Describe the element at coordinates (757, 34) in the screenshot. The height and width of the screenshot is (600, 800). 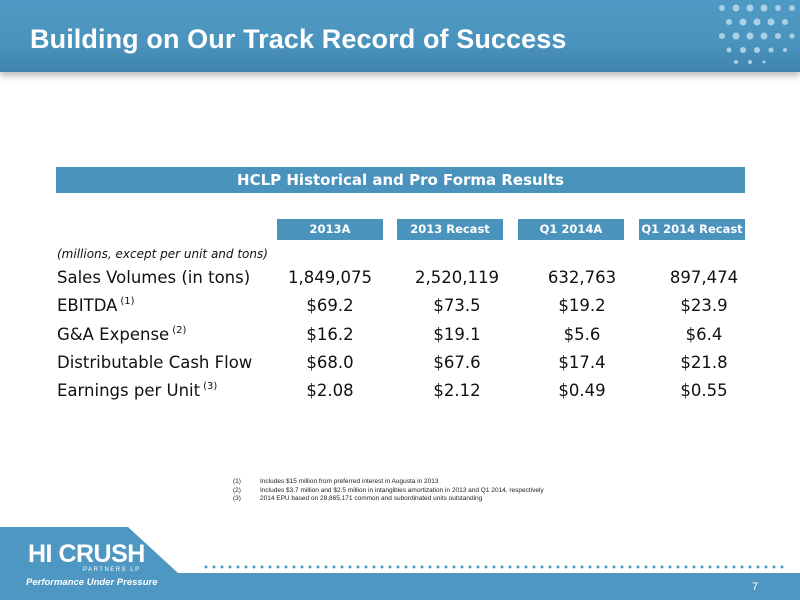
I see `dot-pattern-decoration` at that location.